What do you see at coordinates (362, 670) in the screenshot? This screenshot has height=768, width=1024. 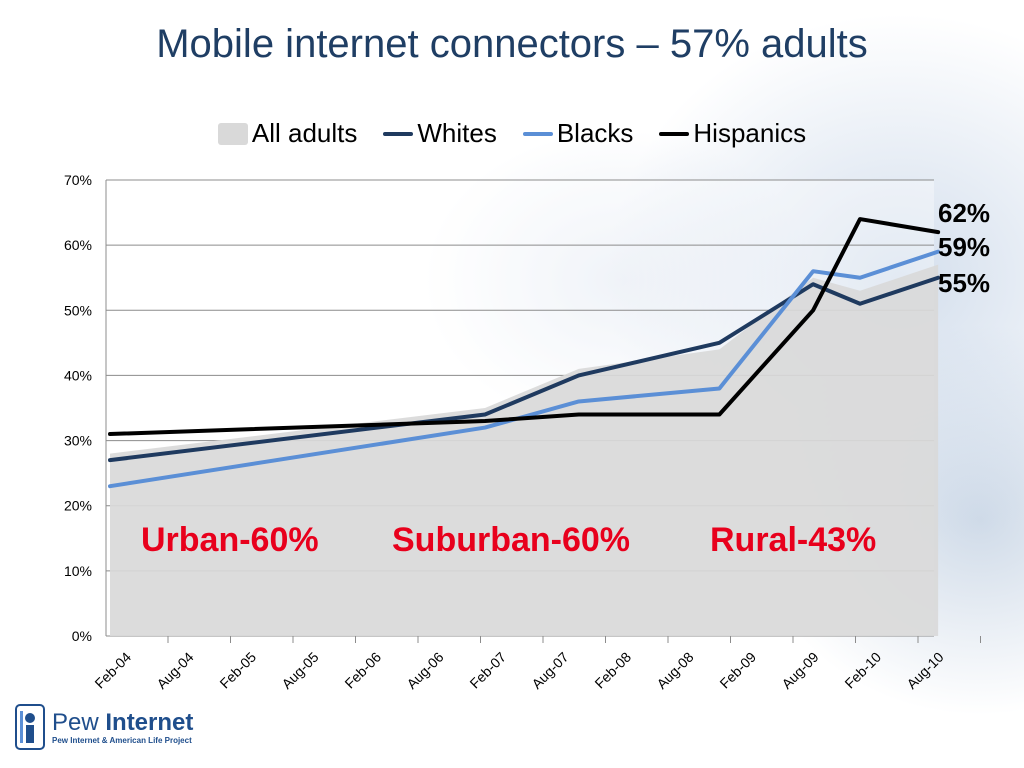 I see `x-tick-label: Feb-06` at bounding box center [362, 670].